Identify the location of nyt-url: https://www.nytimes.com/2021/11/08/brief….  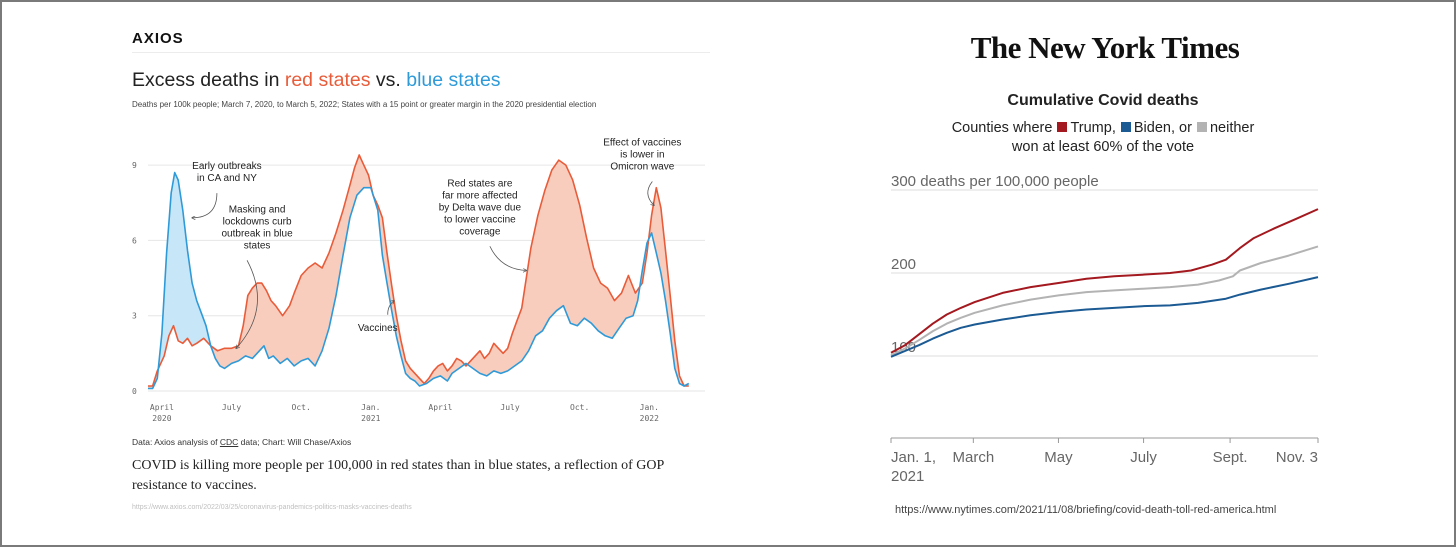
(1086, 510).